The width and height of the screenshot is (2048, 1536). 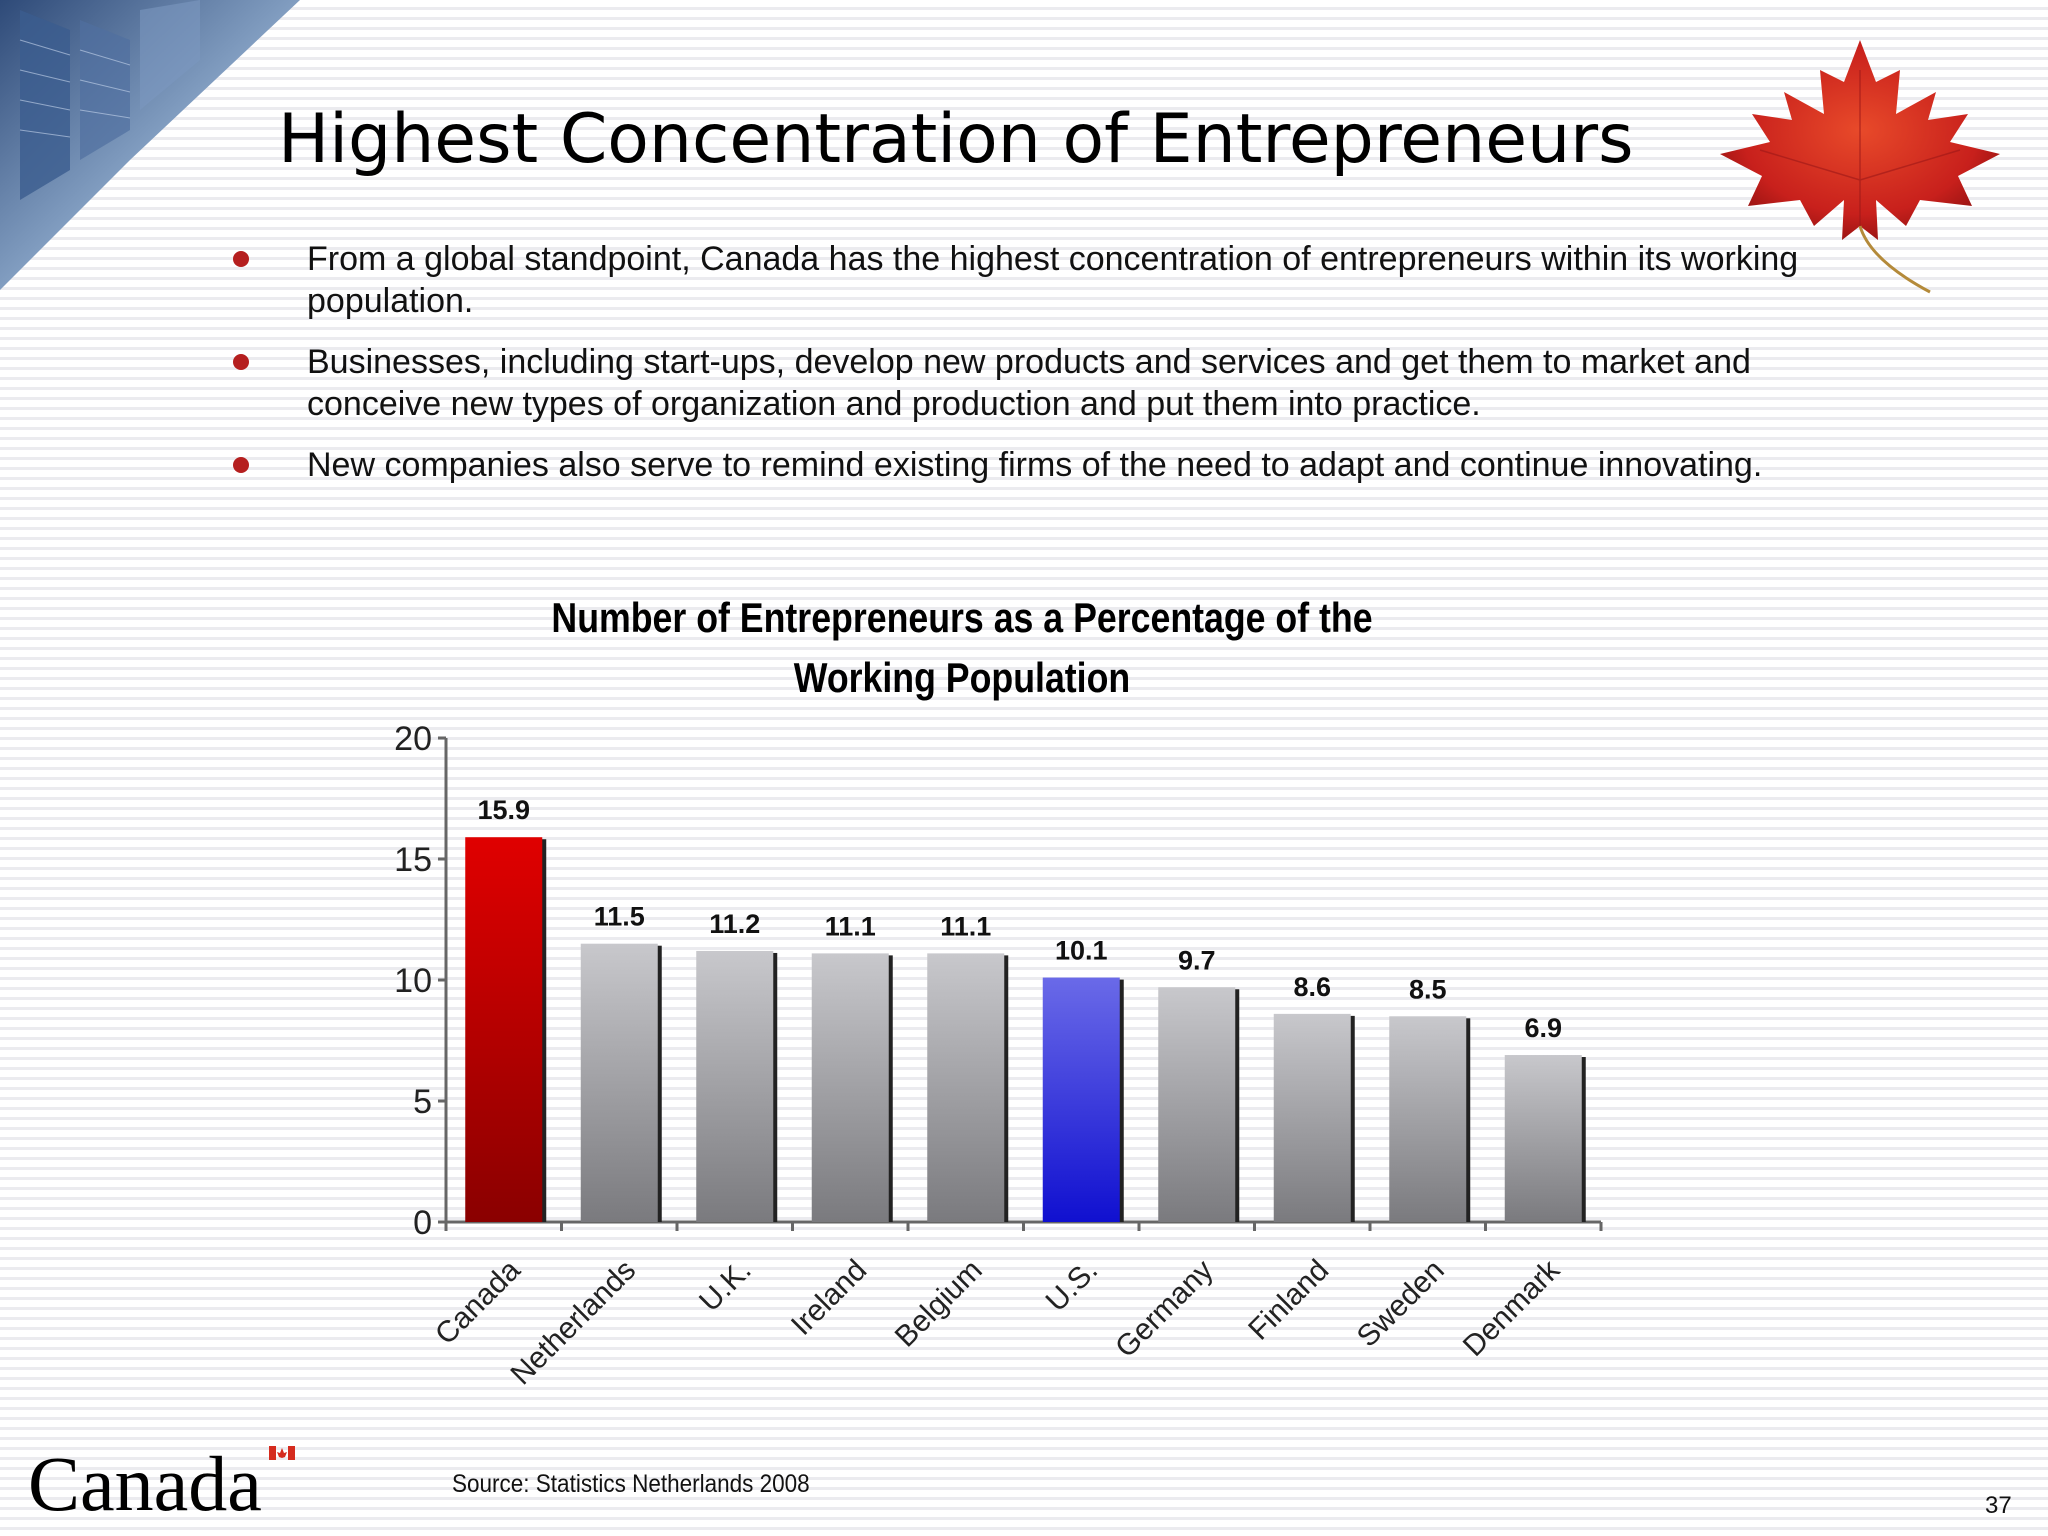 I want to click on bar-sweden, so click(x=1428, y=1119).